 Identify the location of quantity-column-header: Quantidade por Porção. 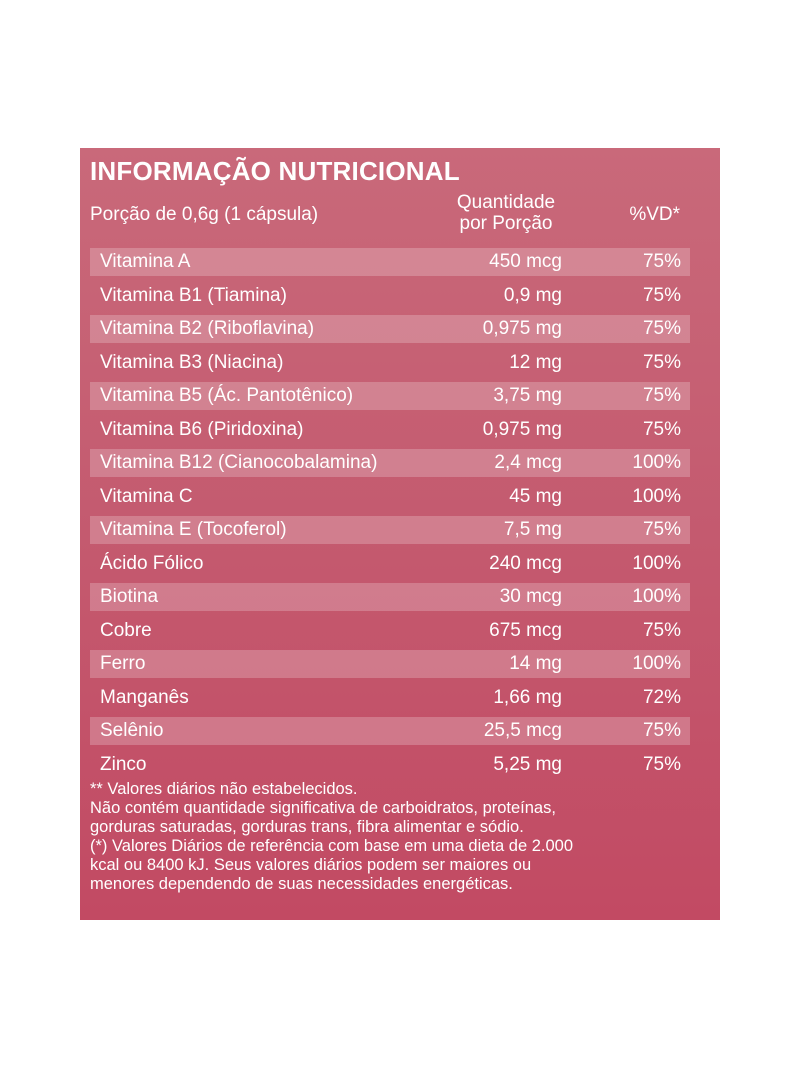
(506, 213).